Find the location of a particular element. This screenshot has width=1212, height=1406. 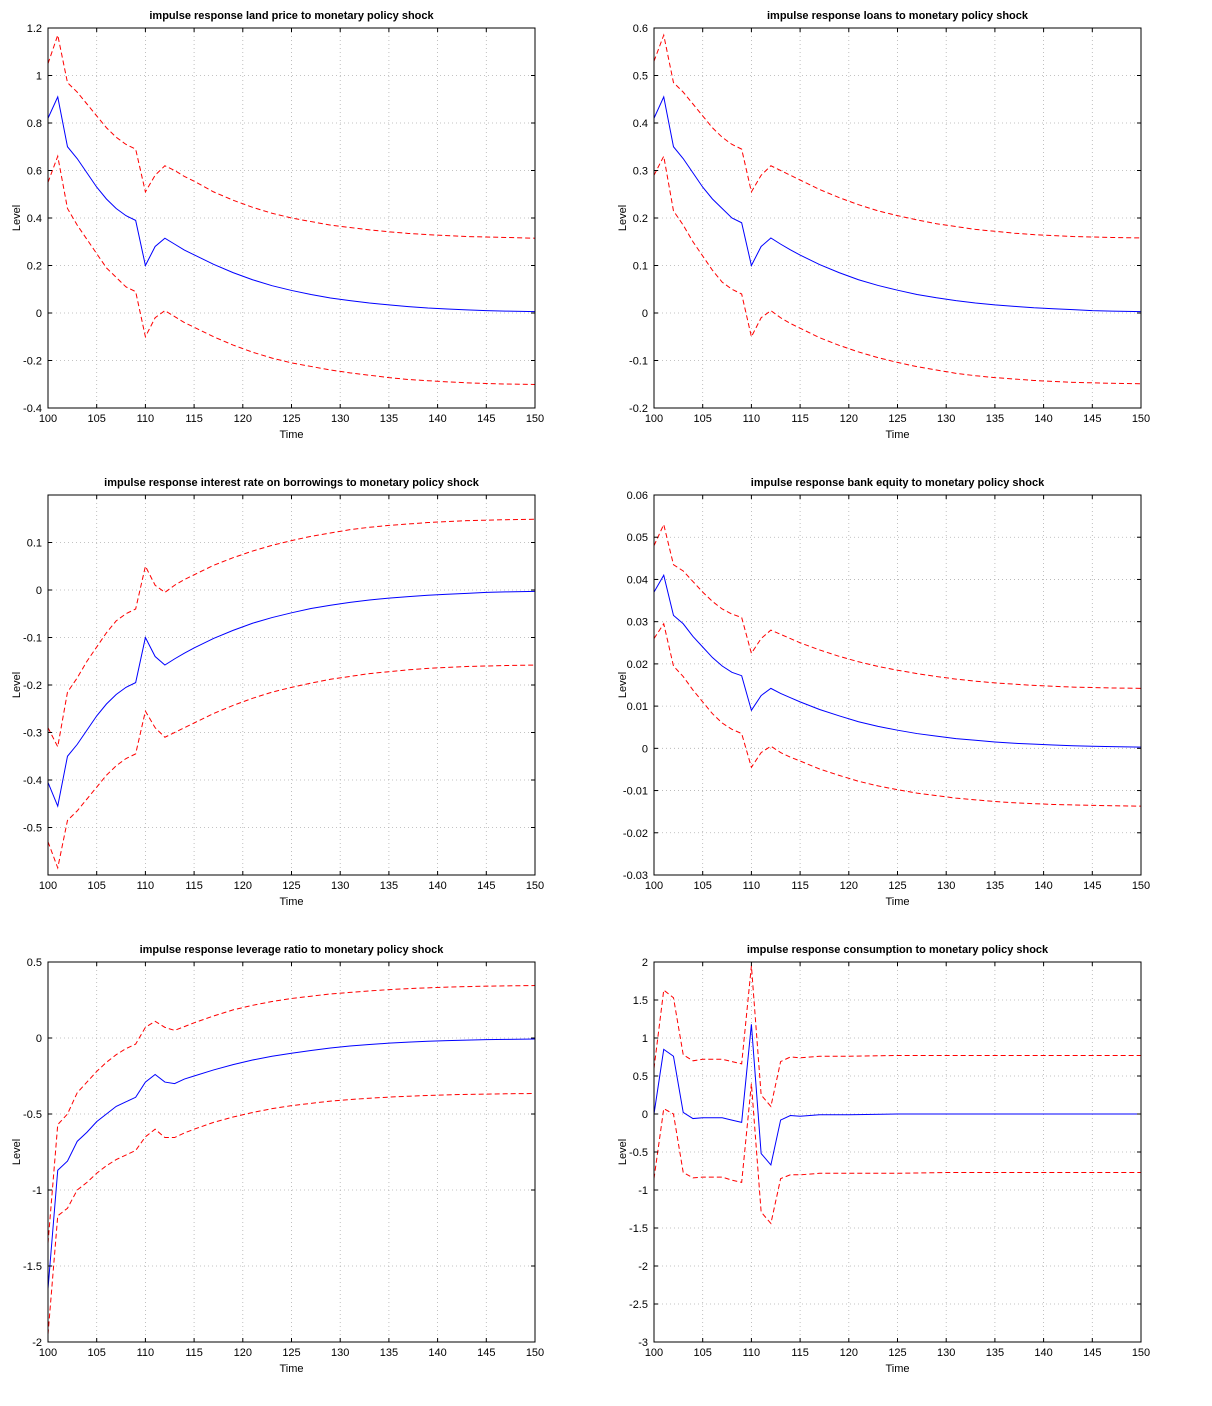

y-tick-label: 0.1 is located at coordinates (640, 267).